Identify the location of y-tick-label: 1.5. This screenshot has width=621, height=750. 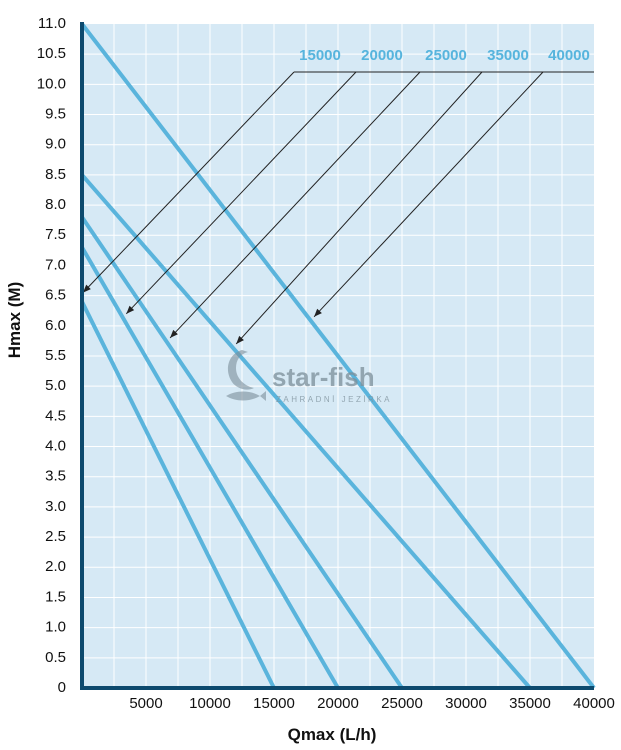
(55, 596).